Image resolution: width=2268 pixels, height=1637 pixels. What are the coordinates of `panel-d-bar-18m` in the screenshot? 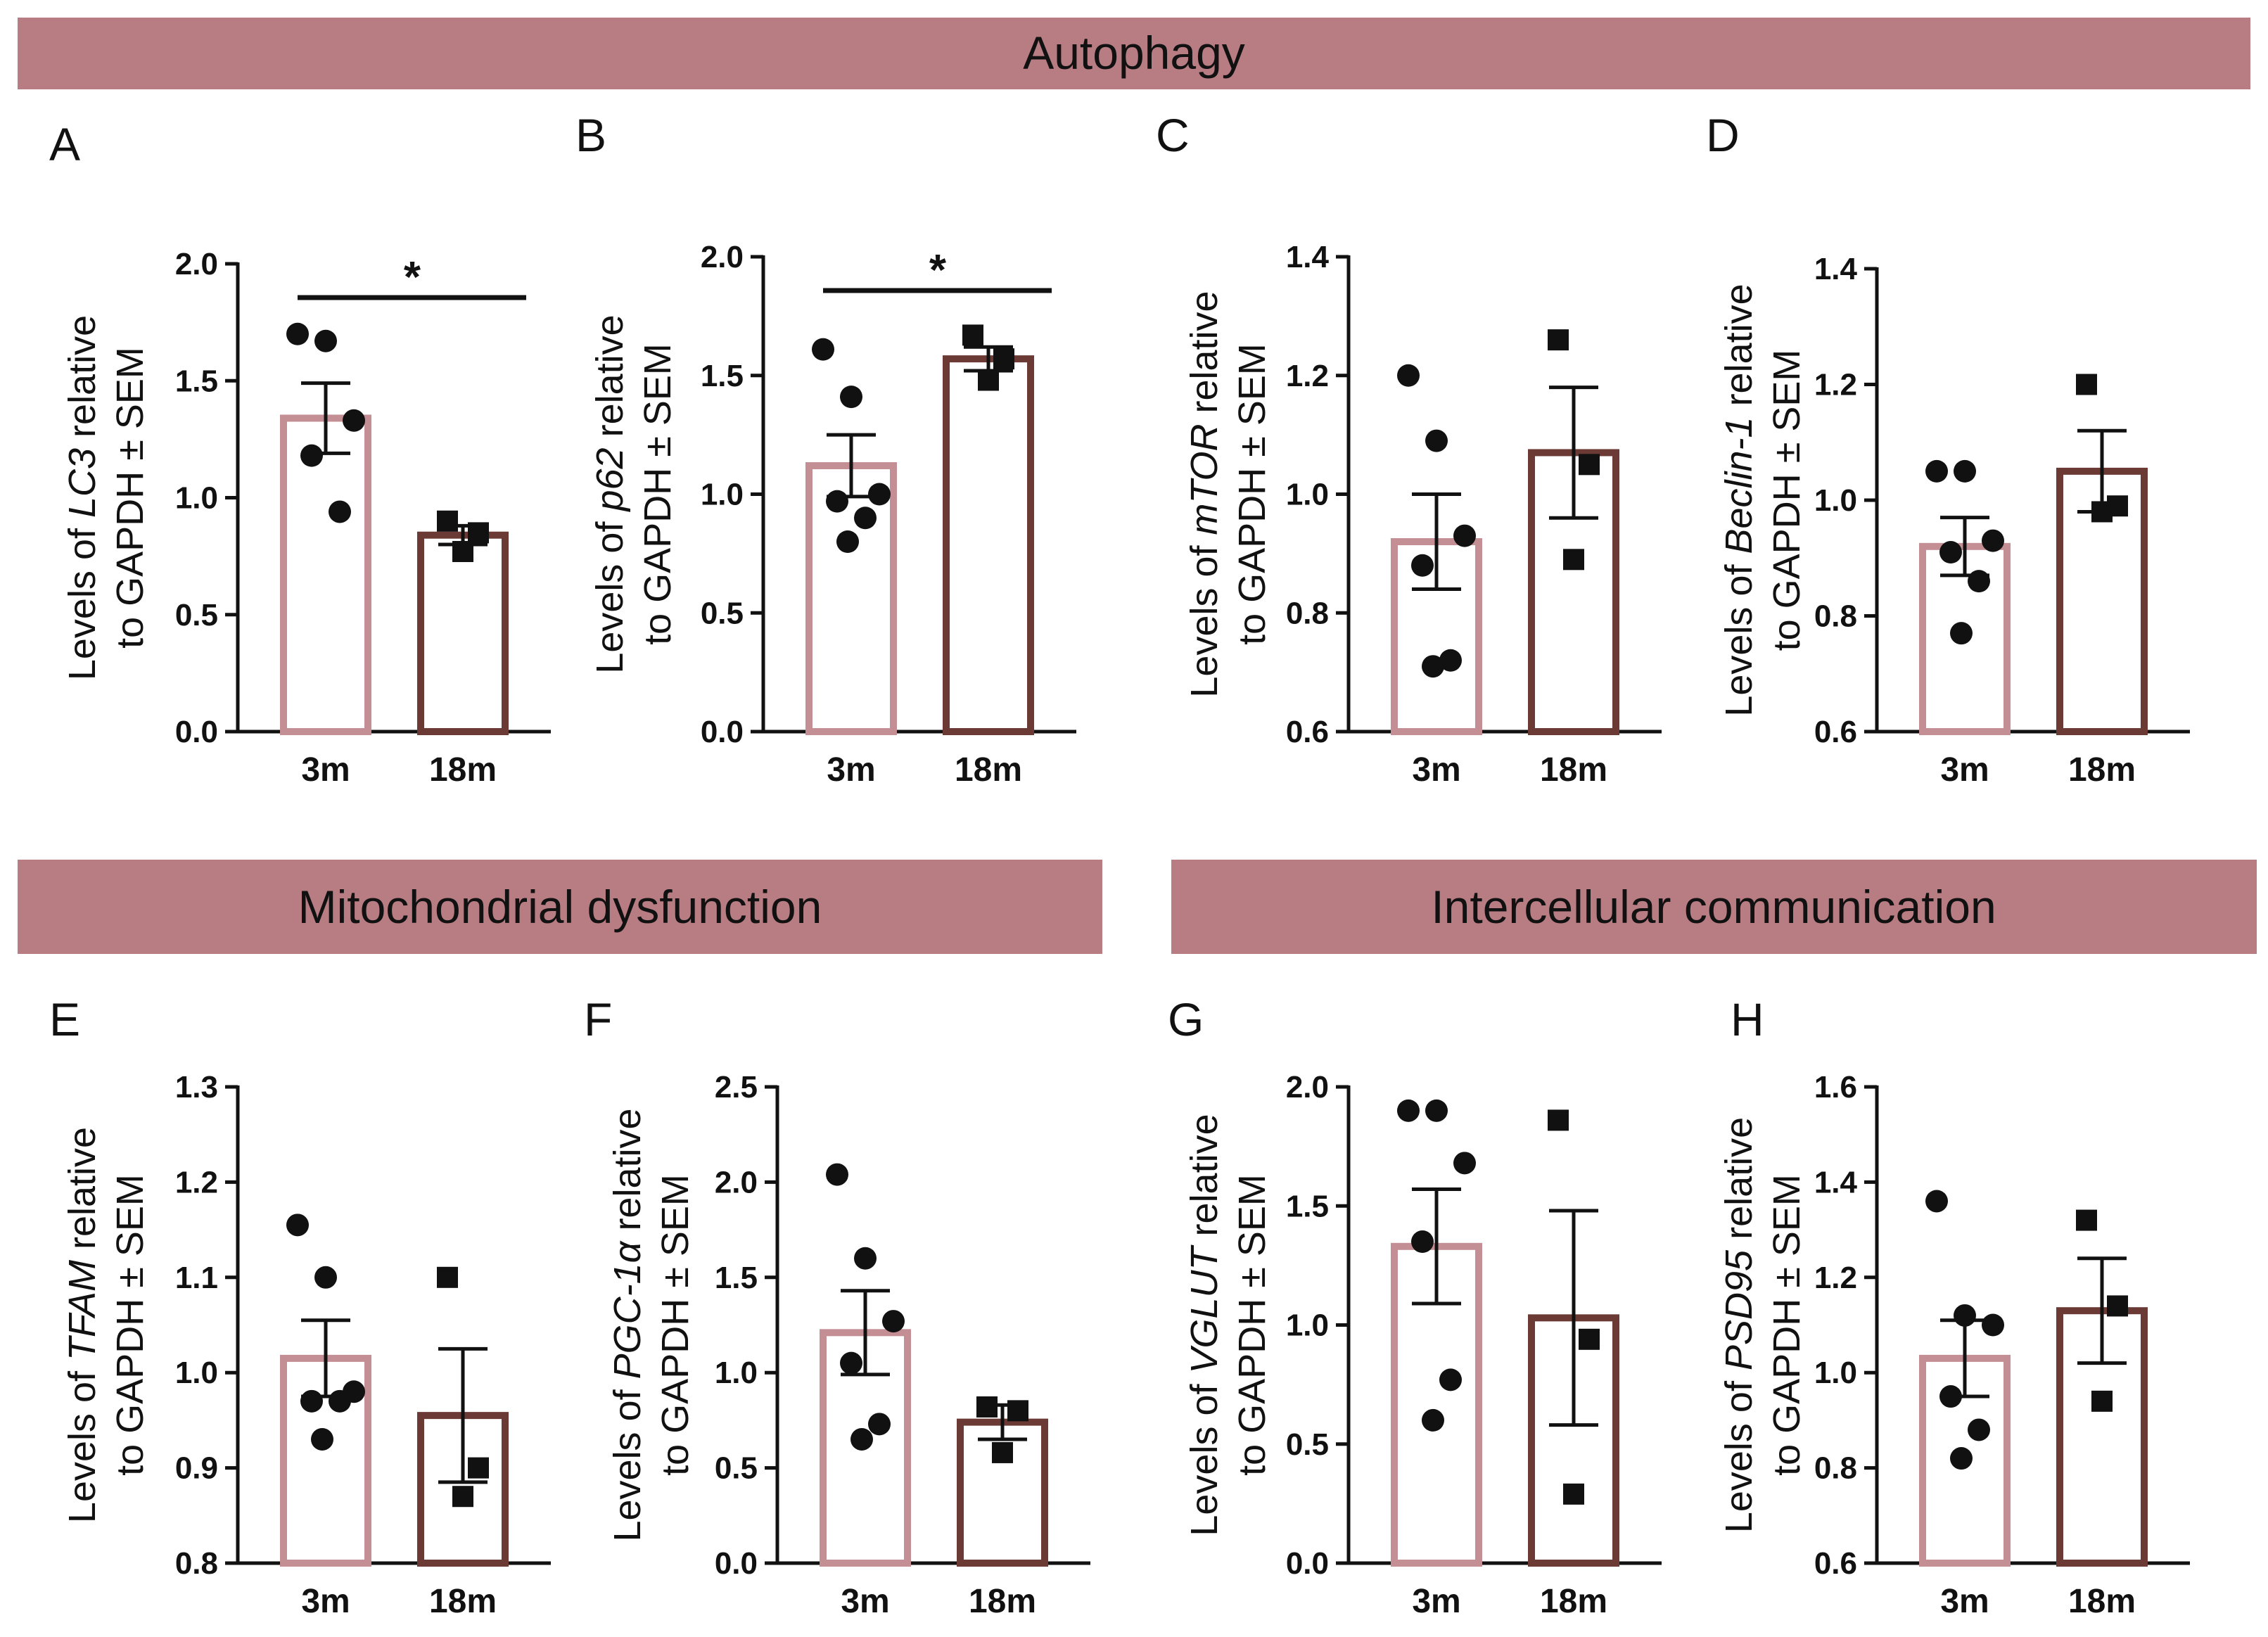 It's located at (2102, 601).